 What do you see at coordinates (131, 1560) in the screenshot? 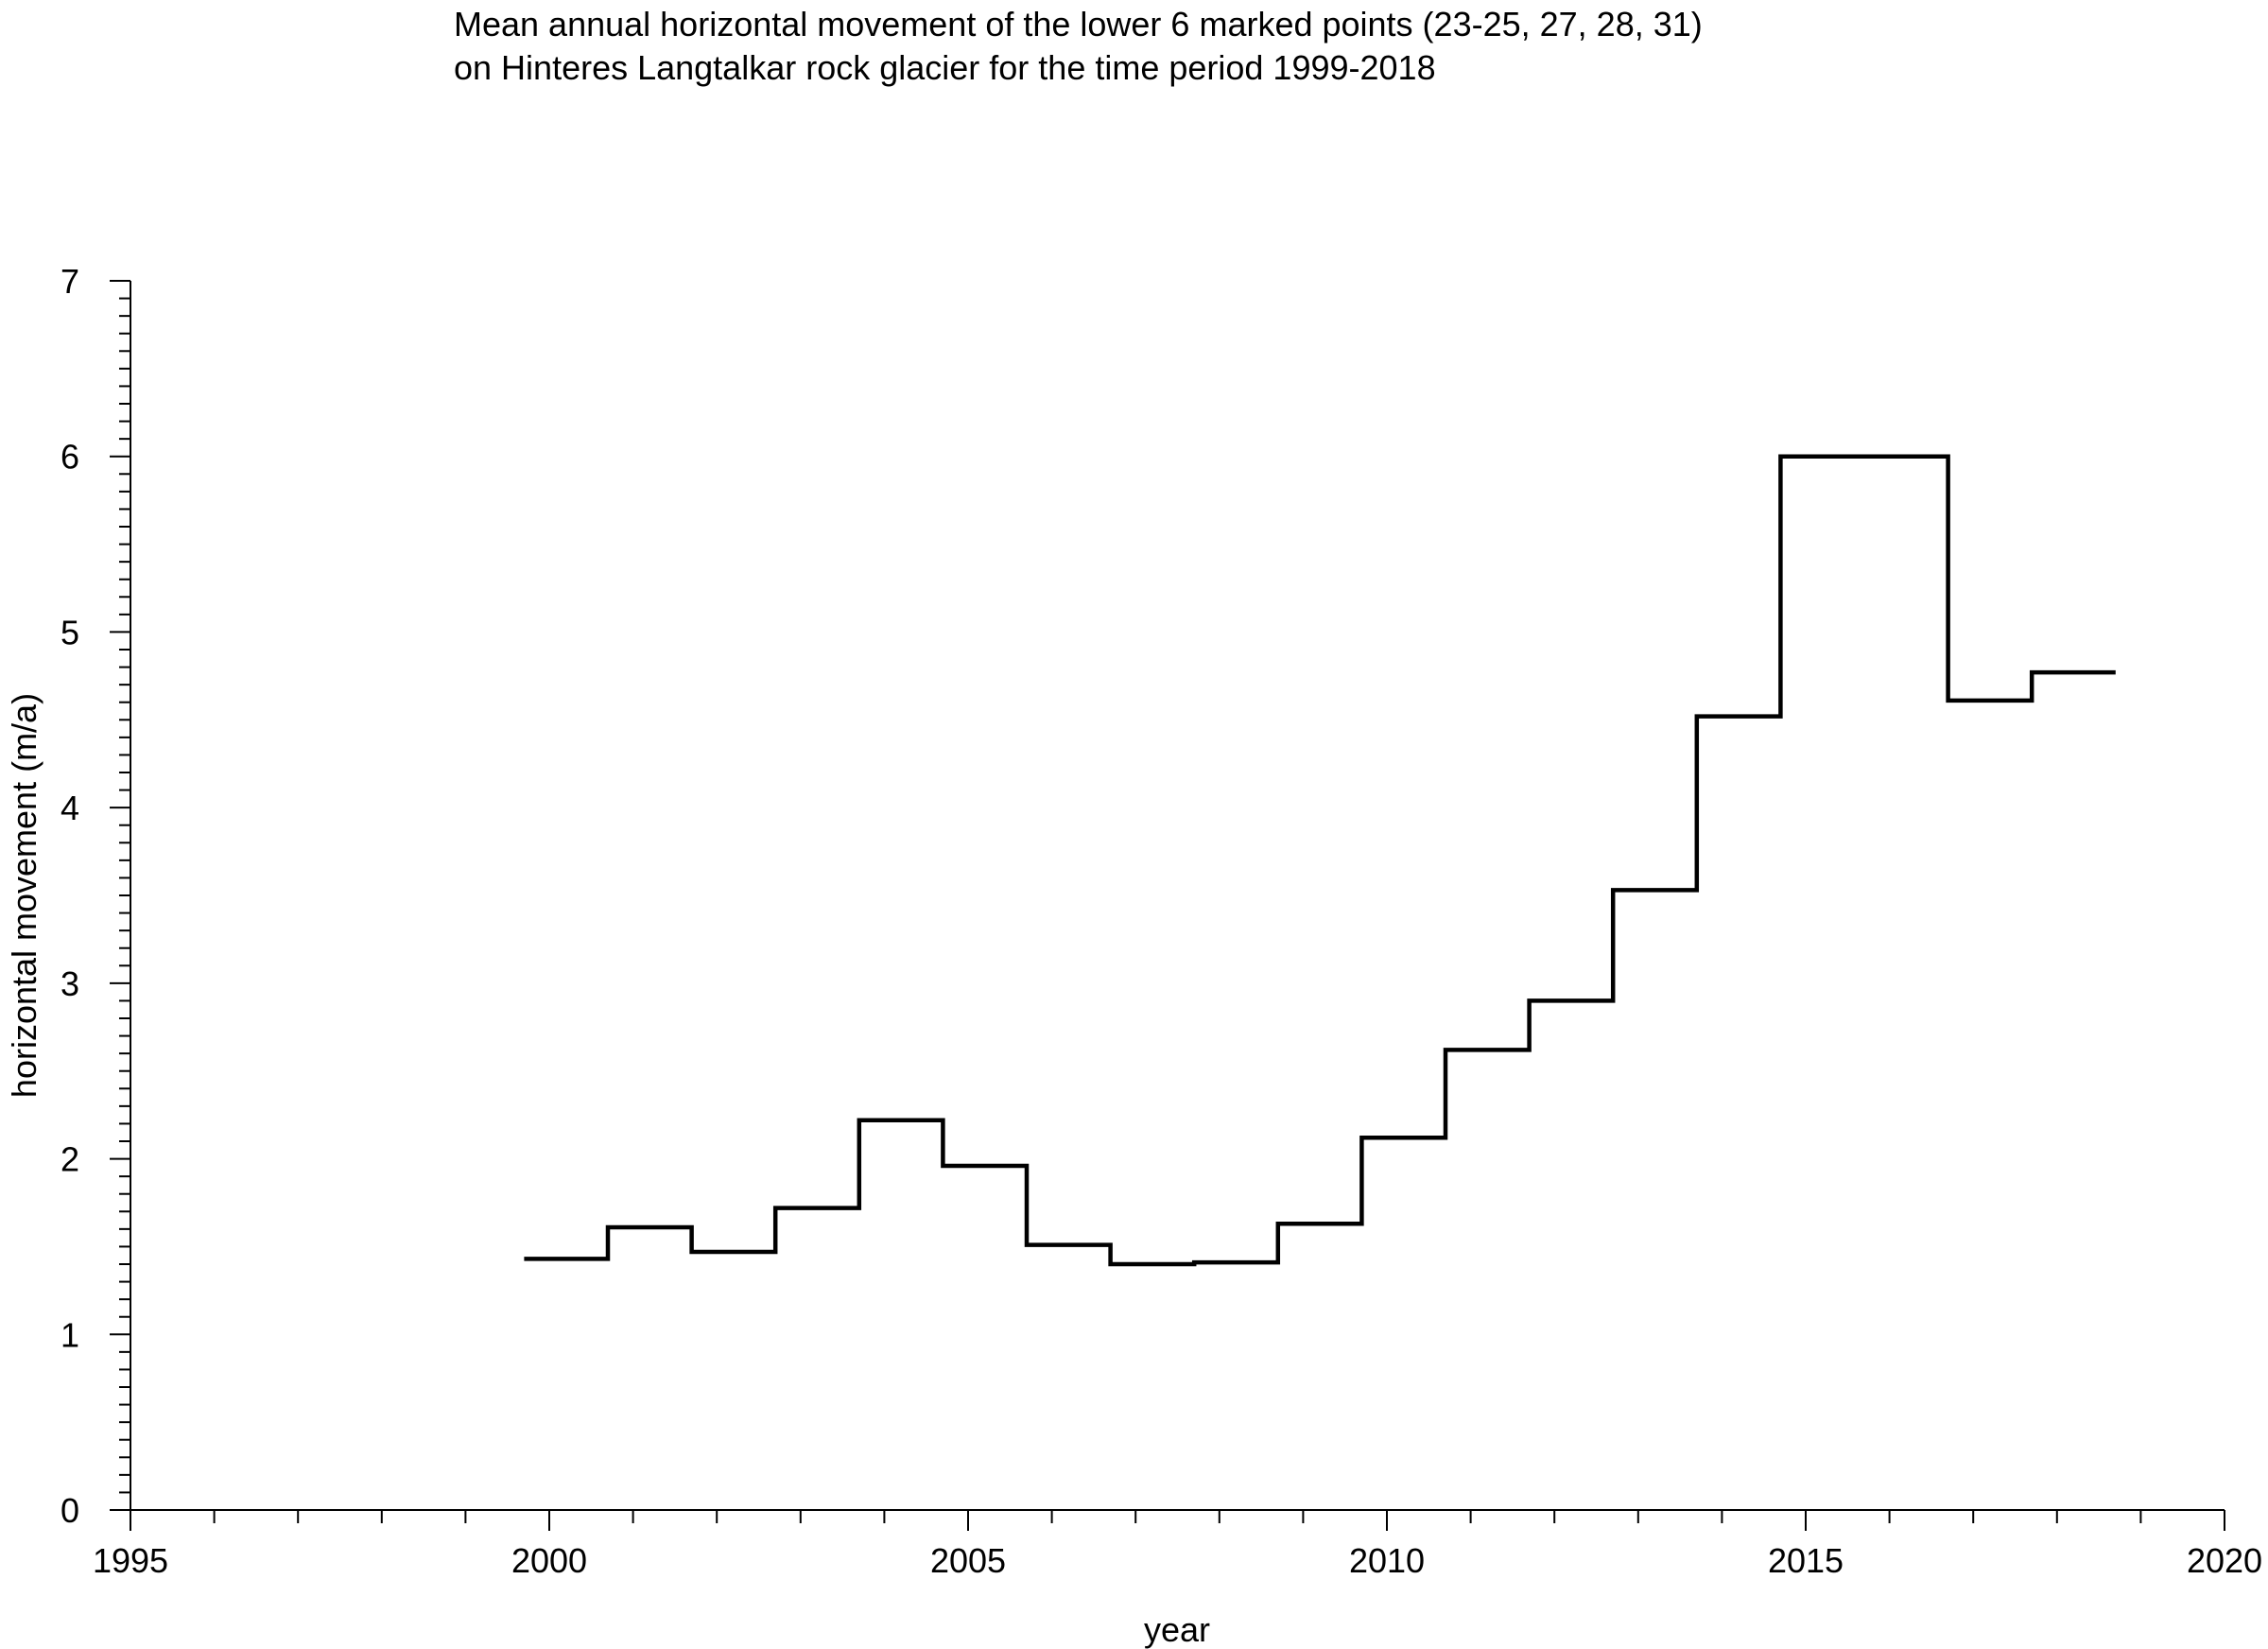
I see `x-tick-label: 1995` at bounding box center [131, 1560].